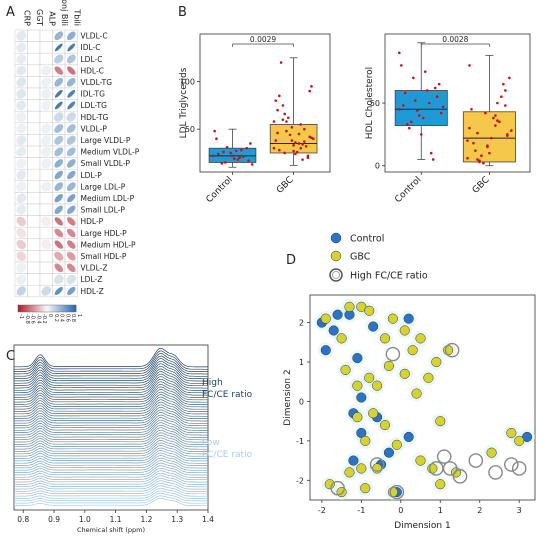 This screenshot has height=541, width=550. What do you see at coordinates (94, 105) in the screenshot?
I see `heatmap-row-label: LDL-TG` at bounding box center [94, 105].